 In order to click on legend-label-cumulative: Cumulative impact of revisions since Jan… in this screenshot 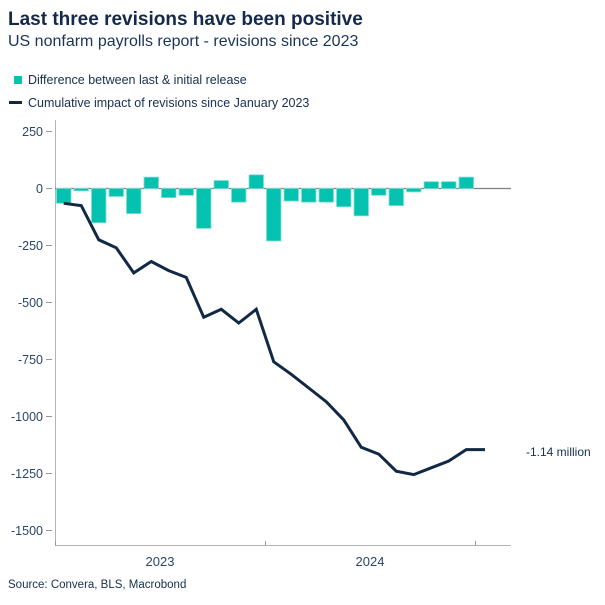, I will do `click(169, 102)`.